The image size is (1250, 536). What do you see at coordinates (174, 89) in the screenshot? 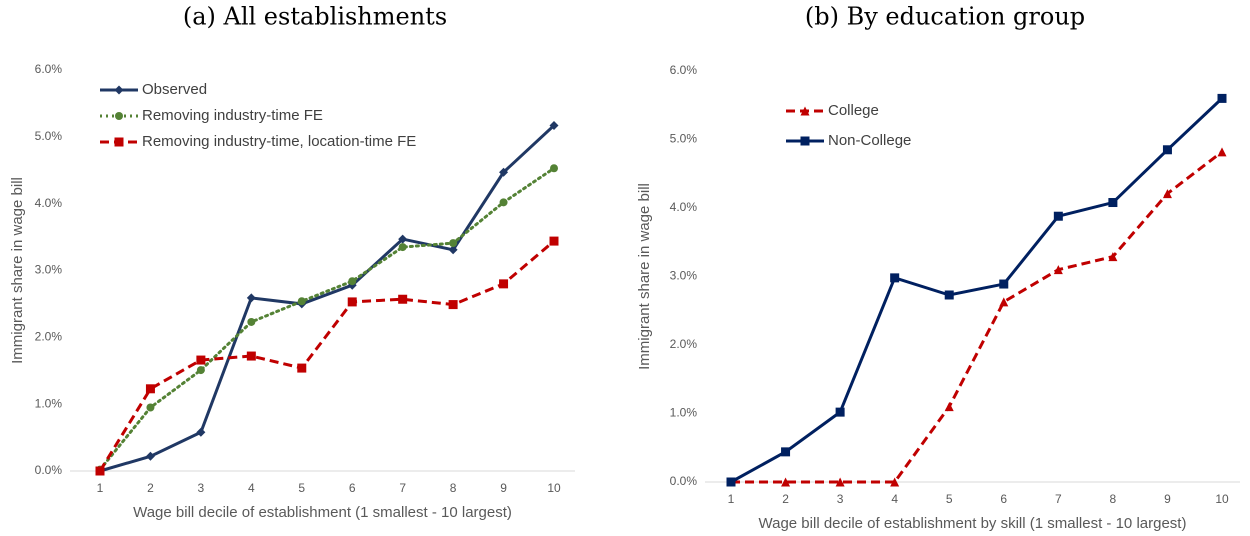
I see `legend-label: Observed` at bounding box center [174, 89].